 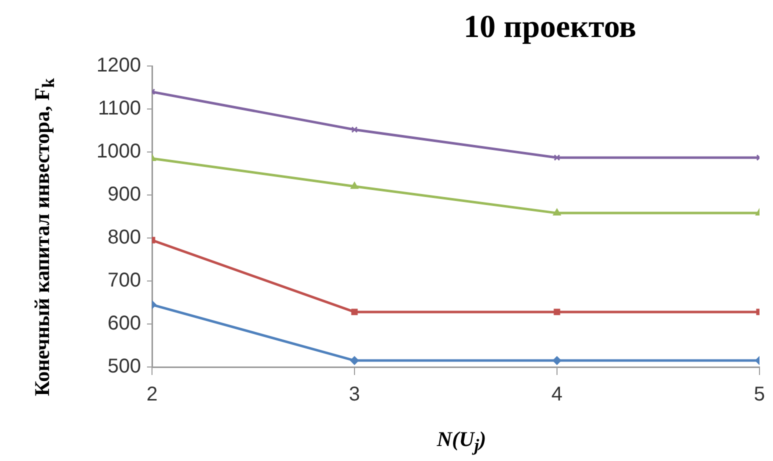 What do you see at coordinates (557, 395) in the screenshot?
I see `x-tick-label: 4` at bounding box center [557, 395].